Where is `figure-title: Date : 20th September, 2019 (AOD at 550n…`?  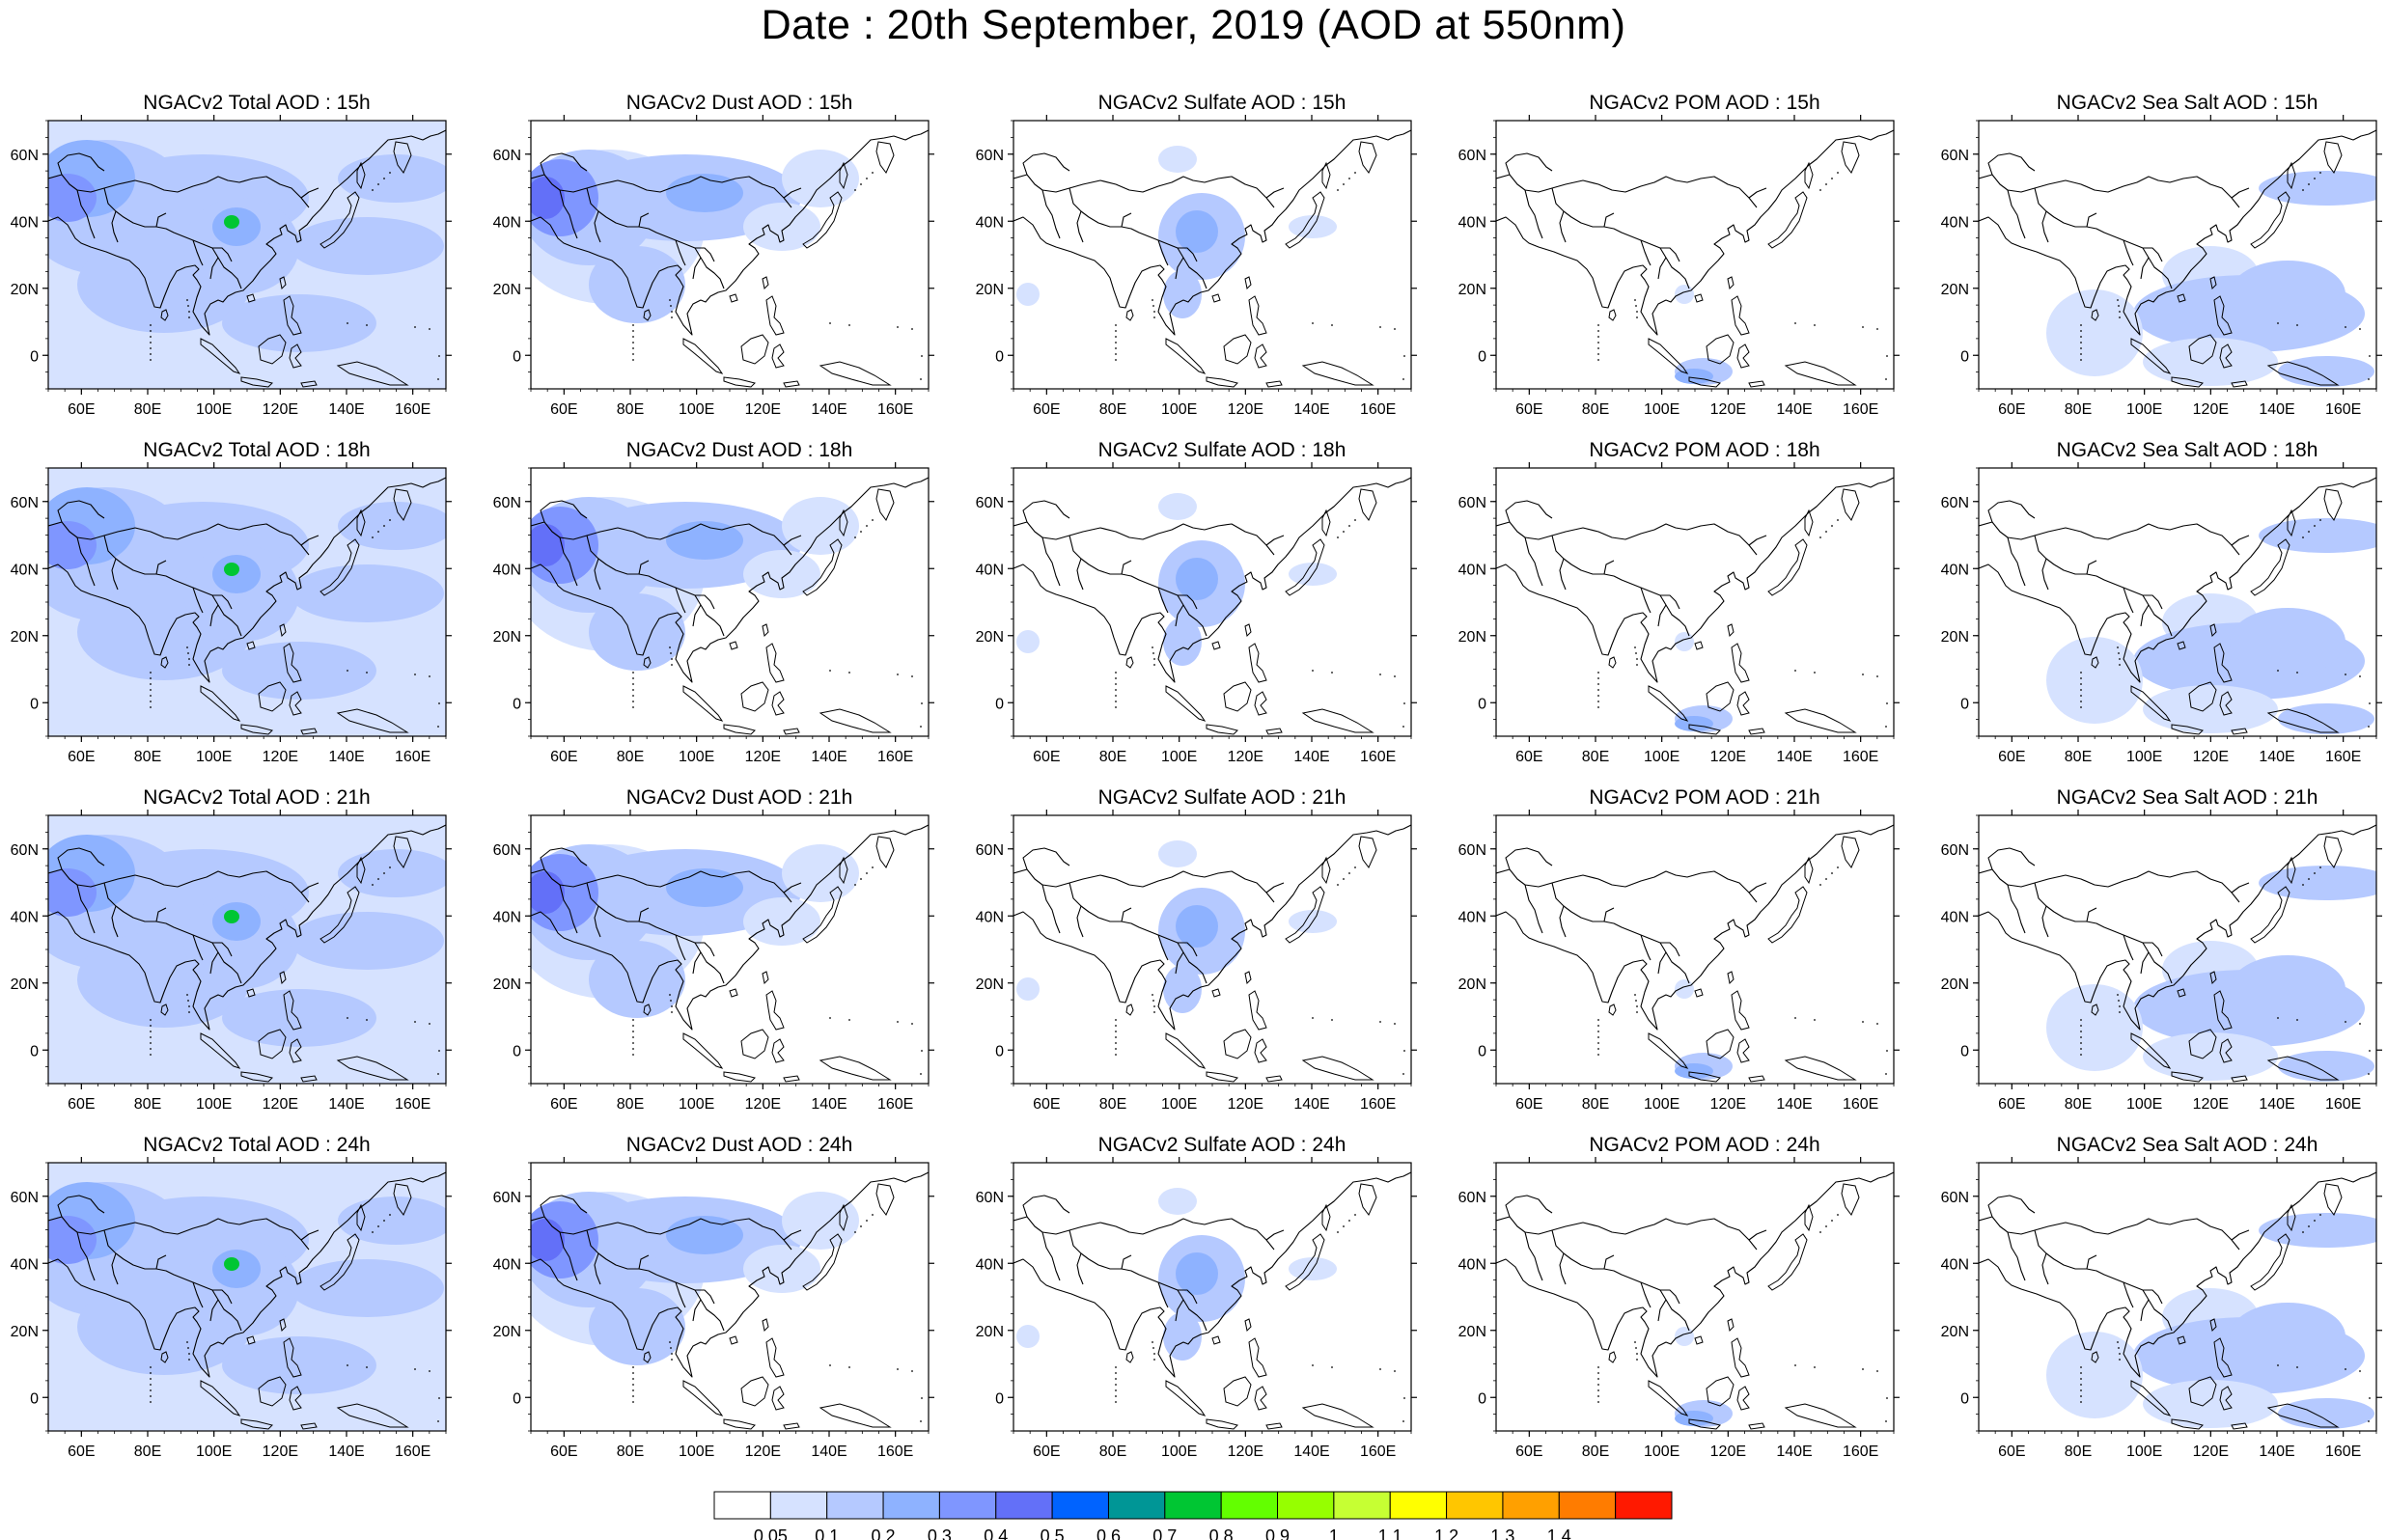
figure-title: Date : 20th September, 2019 (AOD at 550n… is located at coordinates (1193, 25).